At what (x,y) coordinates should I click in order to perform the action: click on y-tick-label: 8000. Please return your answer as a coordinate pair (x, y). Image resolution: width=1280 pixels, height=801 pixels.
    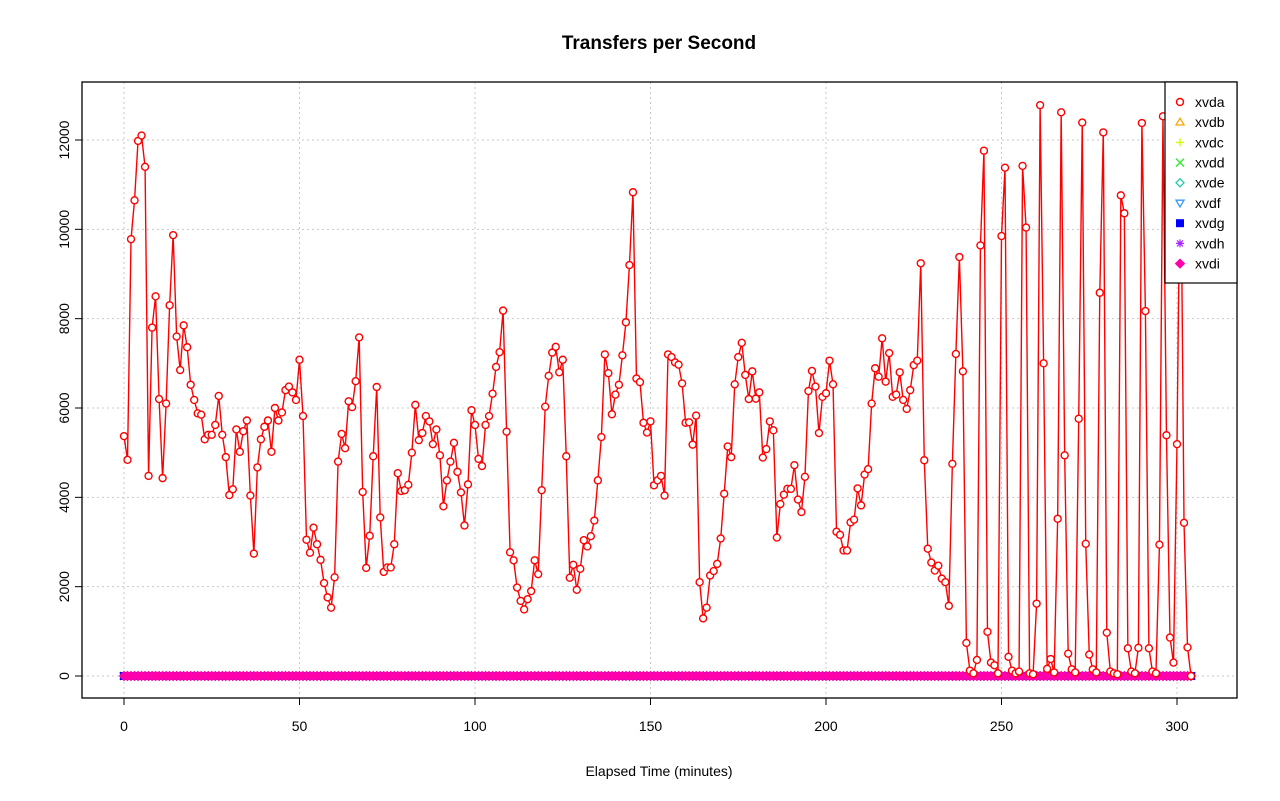
    Looking at the image, I should click on (64, 318).